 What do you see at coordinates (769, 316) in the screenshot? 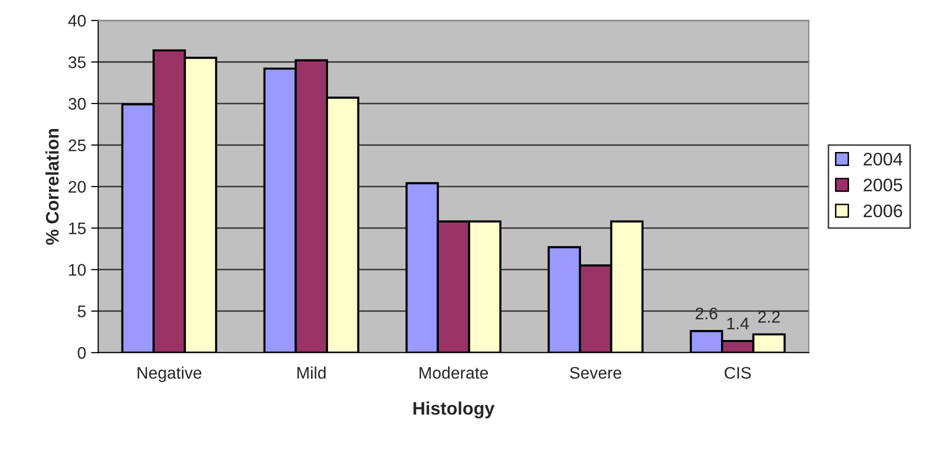
I see `data-label: 2.2` at bounding box center [769, 316].